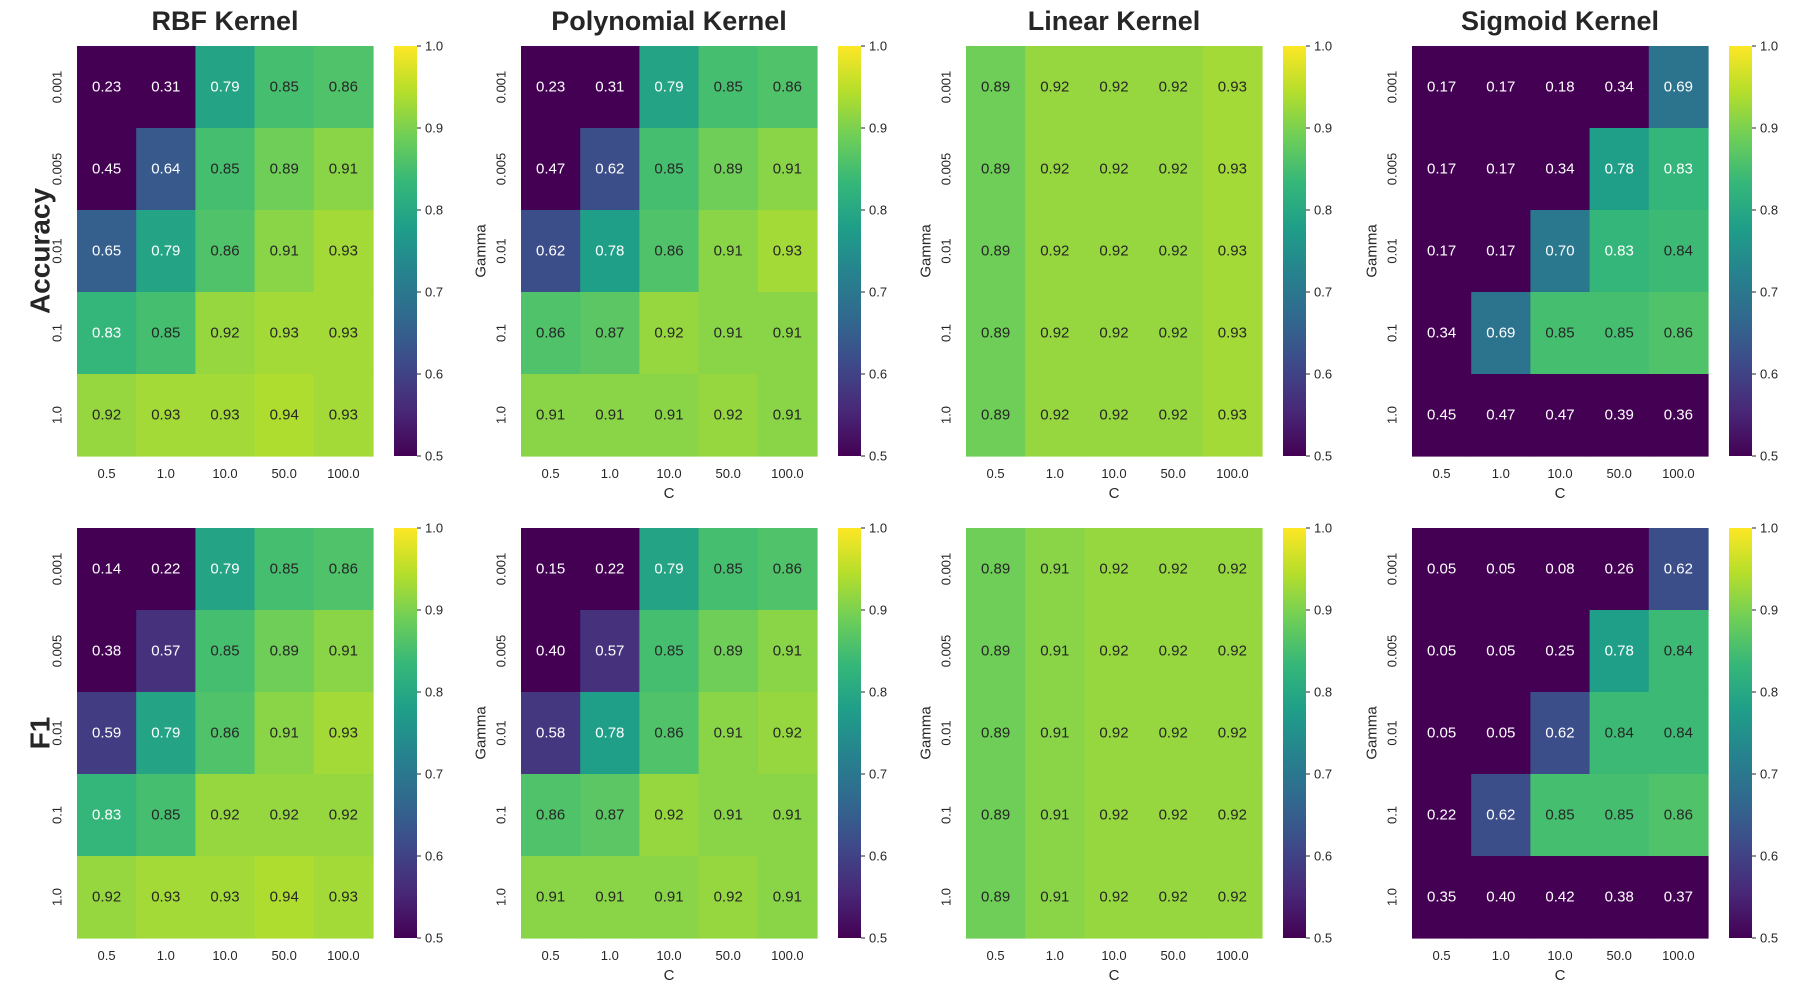  I want to click on panel-accuracy-3-cell-r2-c2, so click(1114, 251).